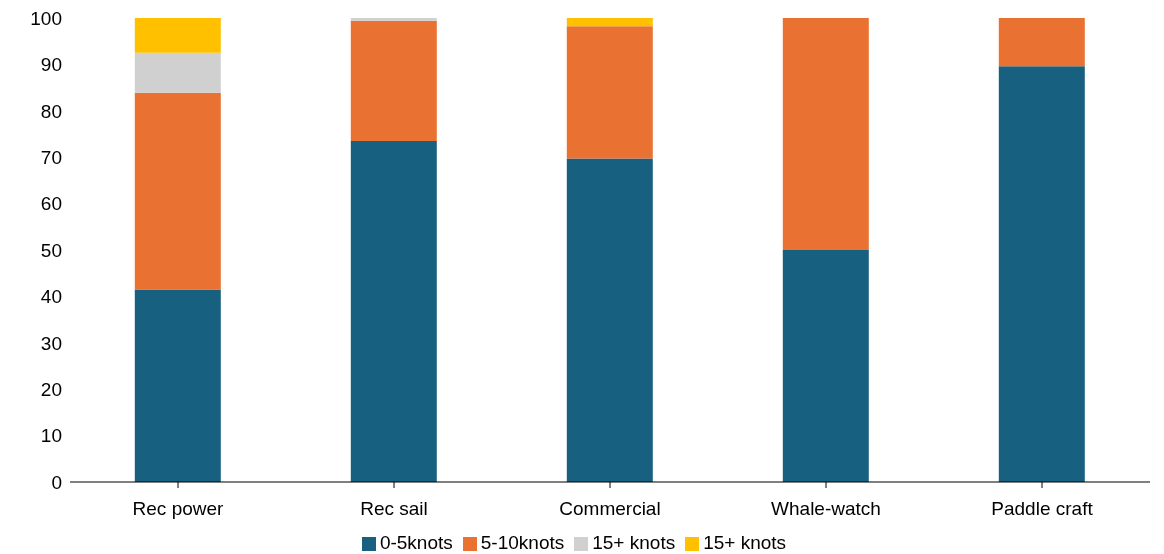 Image resolution: width=1164 pixels, height=554 pixels. I want to click on y-tick-label: 80, so click(51, 111).